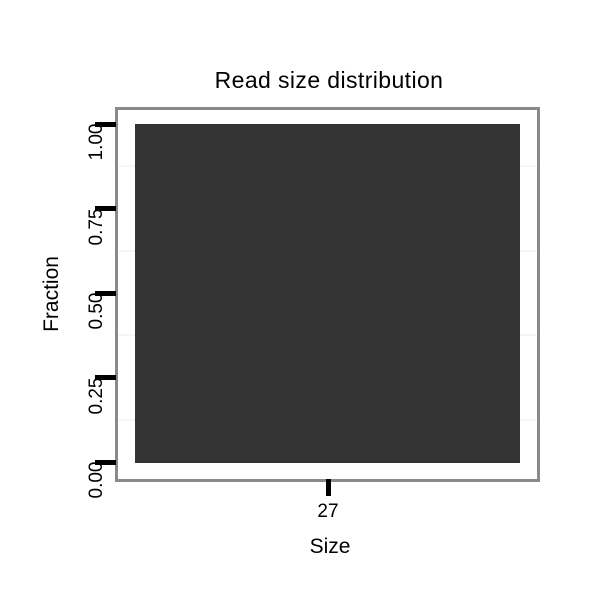  What do you see at coordinates (96, 480) in the screenshot?
I see `y-tick-label: 0.00` at bounding box center [96, 480].